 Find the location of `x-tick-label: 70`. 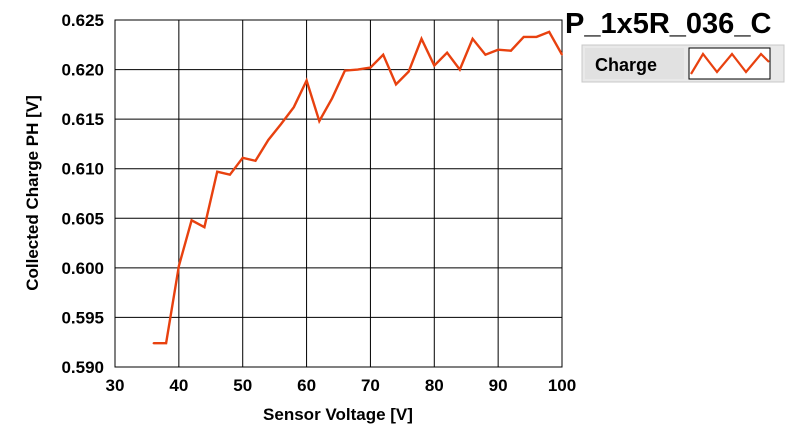

x-tick-label: 70 is located at coordinates (370, 385).